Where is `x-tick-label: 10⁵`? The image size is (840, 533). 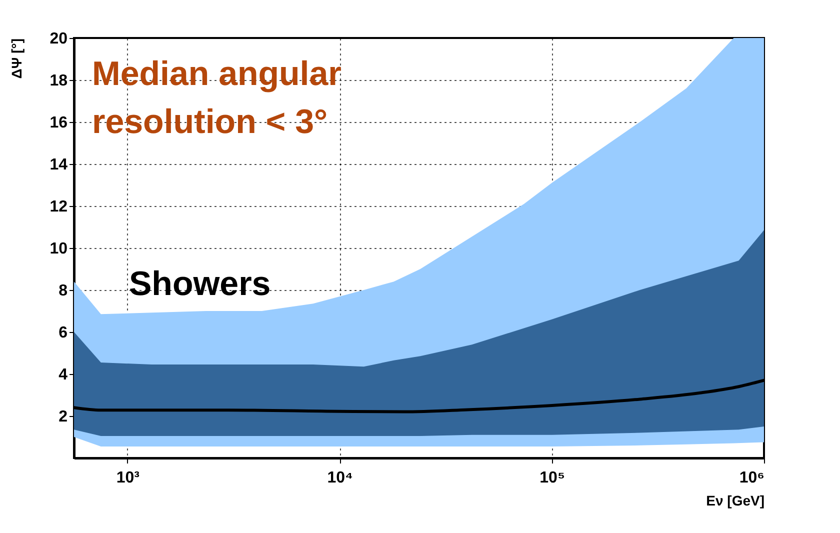
x-tick-label: 10⁵ is located at coordinates (552, 478).